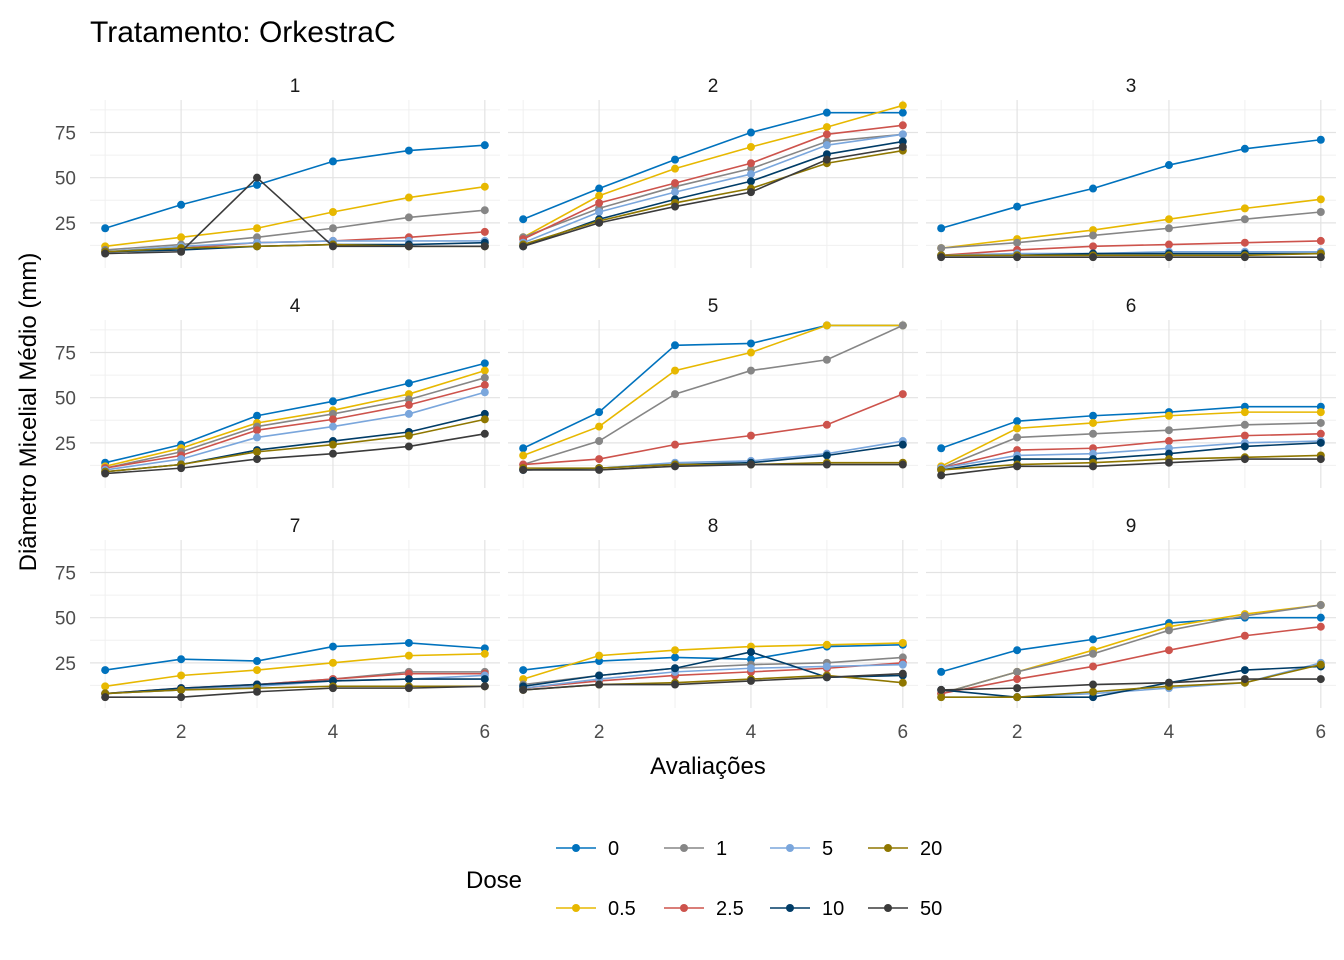  I want to click on legend-item-dose-0: 0, so click(587, 849).